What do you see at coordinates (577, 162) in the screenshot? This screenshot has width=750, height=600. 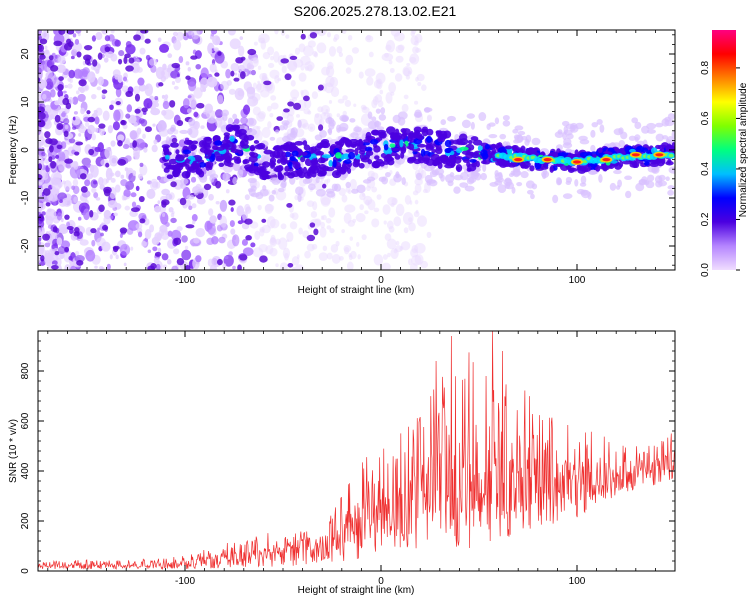 I see `peak-amplitude-marker` at bounding box center [577, 162].